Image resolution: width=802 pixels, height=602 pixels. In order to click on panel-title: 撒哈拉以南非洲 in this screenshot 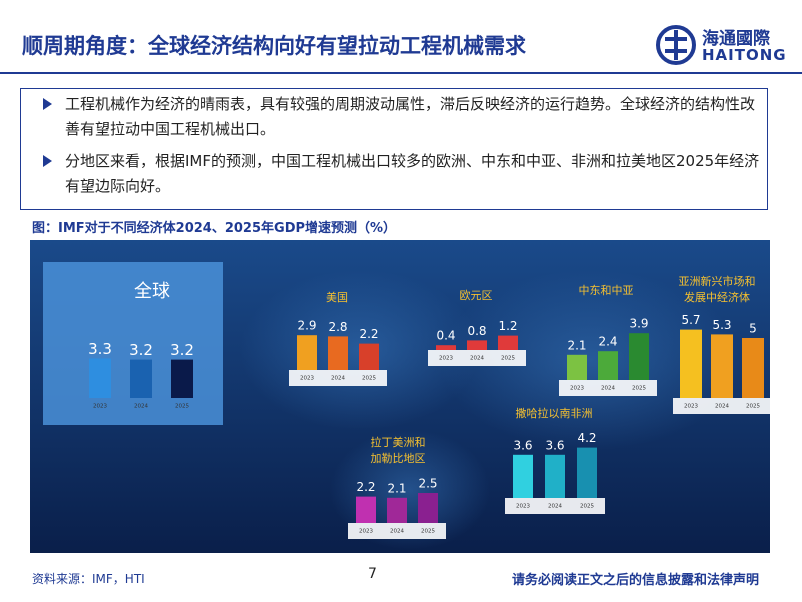, I will do `click(554, 413)`.